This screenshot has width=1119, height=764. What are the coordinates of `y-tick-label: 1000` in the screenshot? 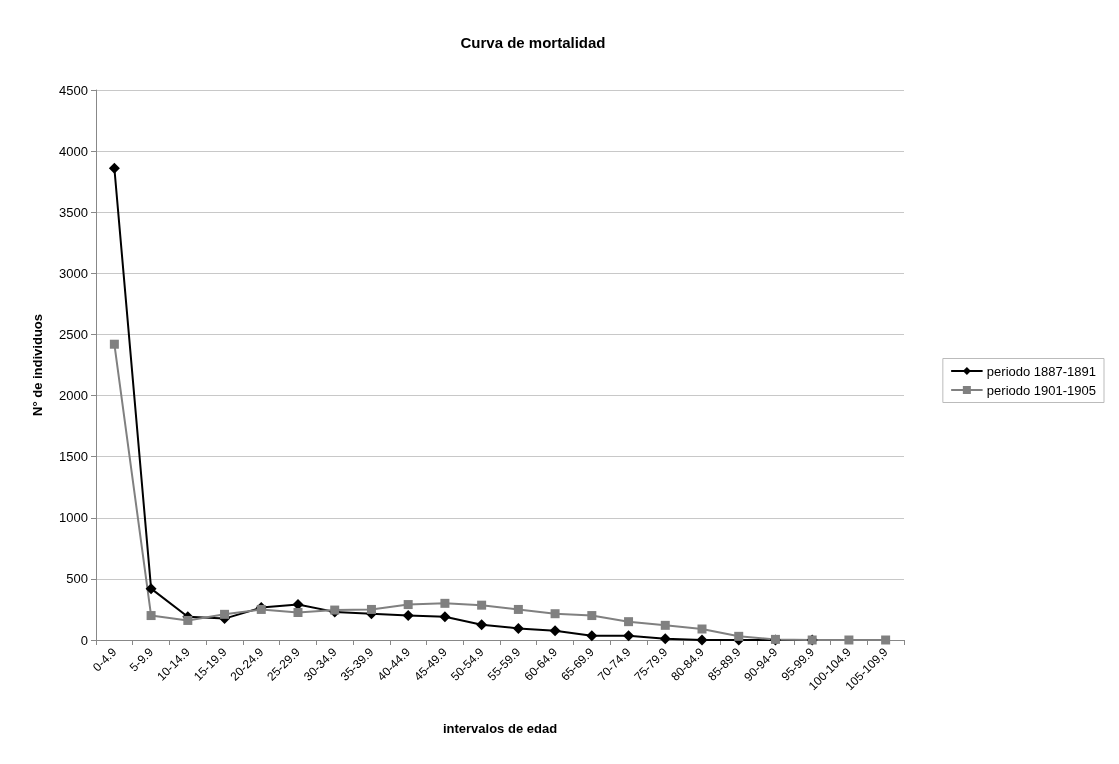 It's located at (73, 518).